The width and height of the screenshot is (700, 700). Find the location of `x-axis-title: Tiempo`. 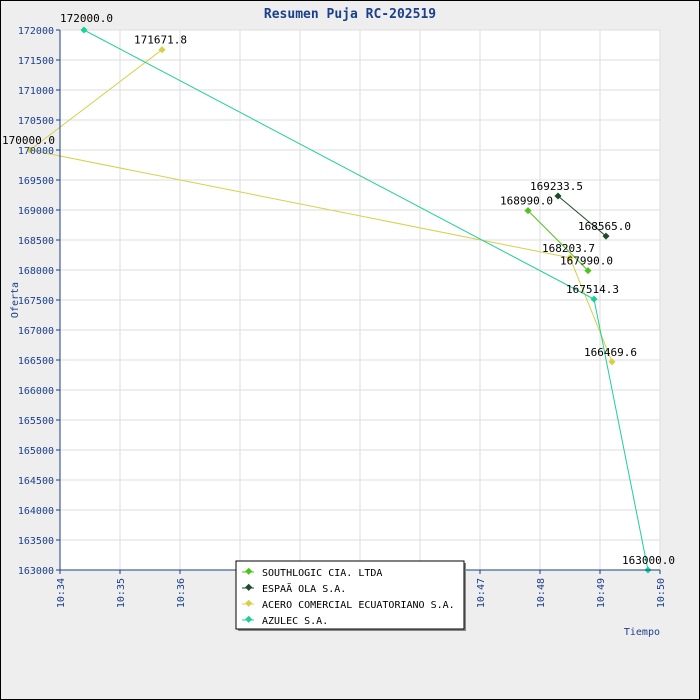

x-axis-title: Tiempo is located at coordinates (642, 632).